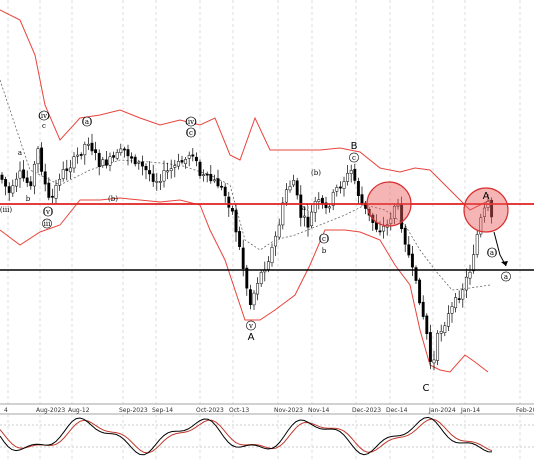 The height and width of the screenshot is (462, 534). Describe the element at coordinates (6, 410) in the screenshot. I see `x-tick-label: 4` at that location.